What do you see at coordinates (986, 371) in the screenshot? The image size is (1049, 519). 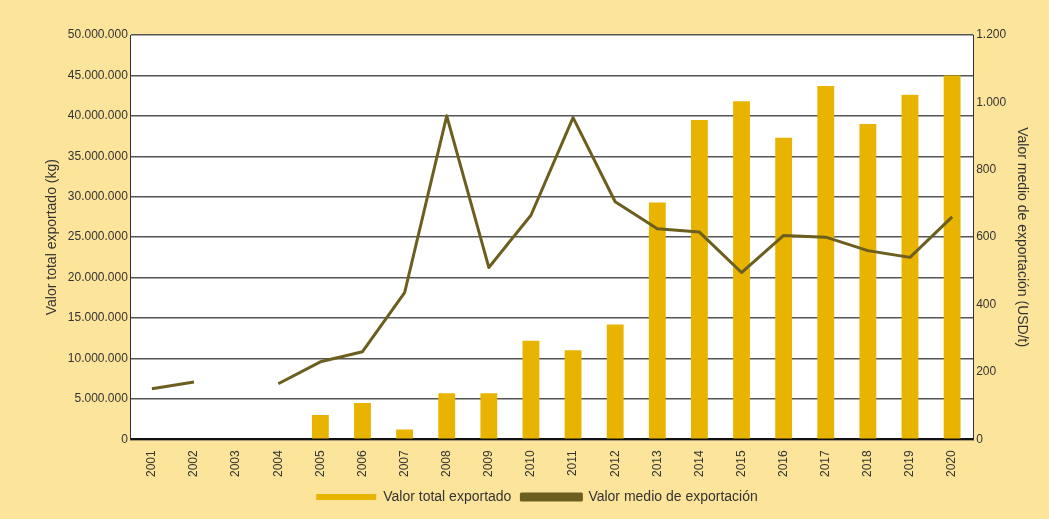 I see `y2-tick-label: 200` at bounding box center [986, 371].